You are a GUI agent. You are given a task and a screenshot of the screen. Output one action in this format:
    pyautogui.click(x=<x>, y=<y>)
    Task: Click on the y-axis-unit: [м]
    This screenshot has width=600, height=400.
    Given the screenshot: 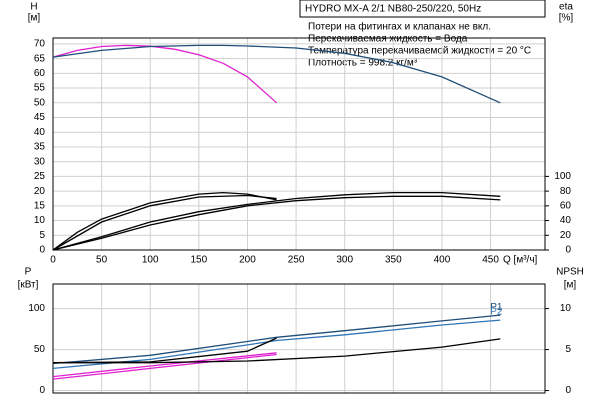 What is the action you would take?
    pyautogui.click(x=34, y=18)
    